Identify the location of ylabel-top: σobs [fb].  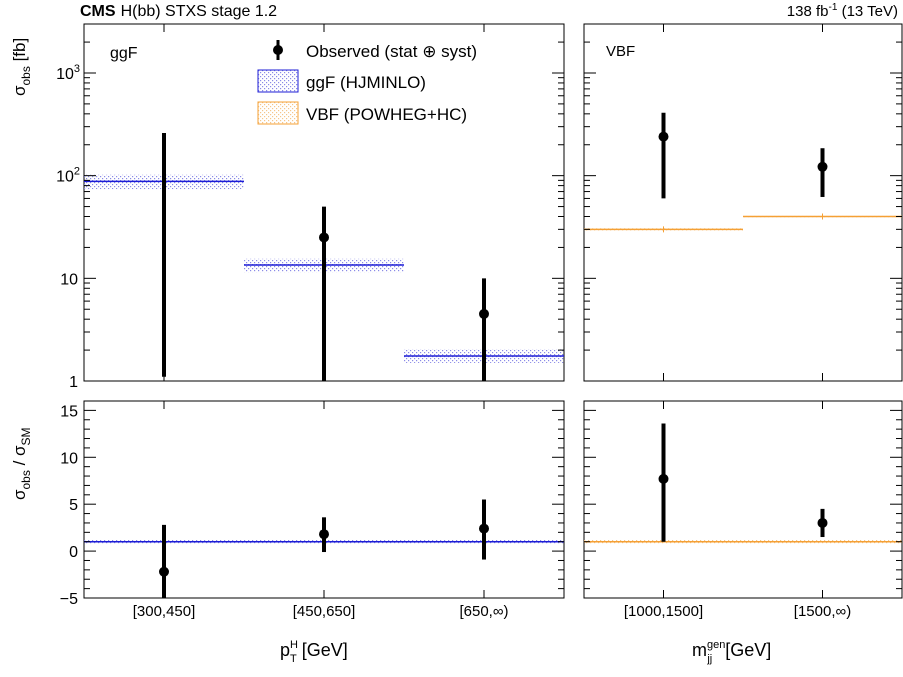
(21, 67).